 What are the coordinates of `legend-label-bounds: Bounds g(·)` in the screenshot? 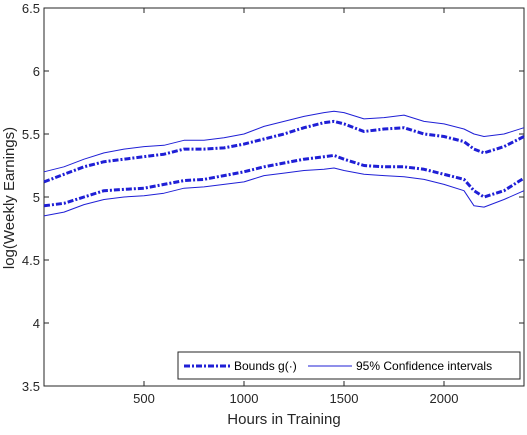 It's located at (265, 366).